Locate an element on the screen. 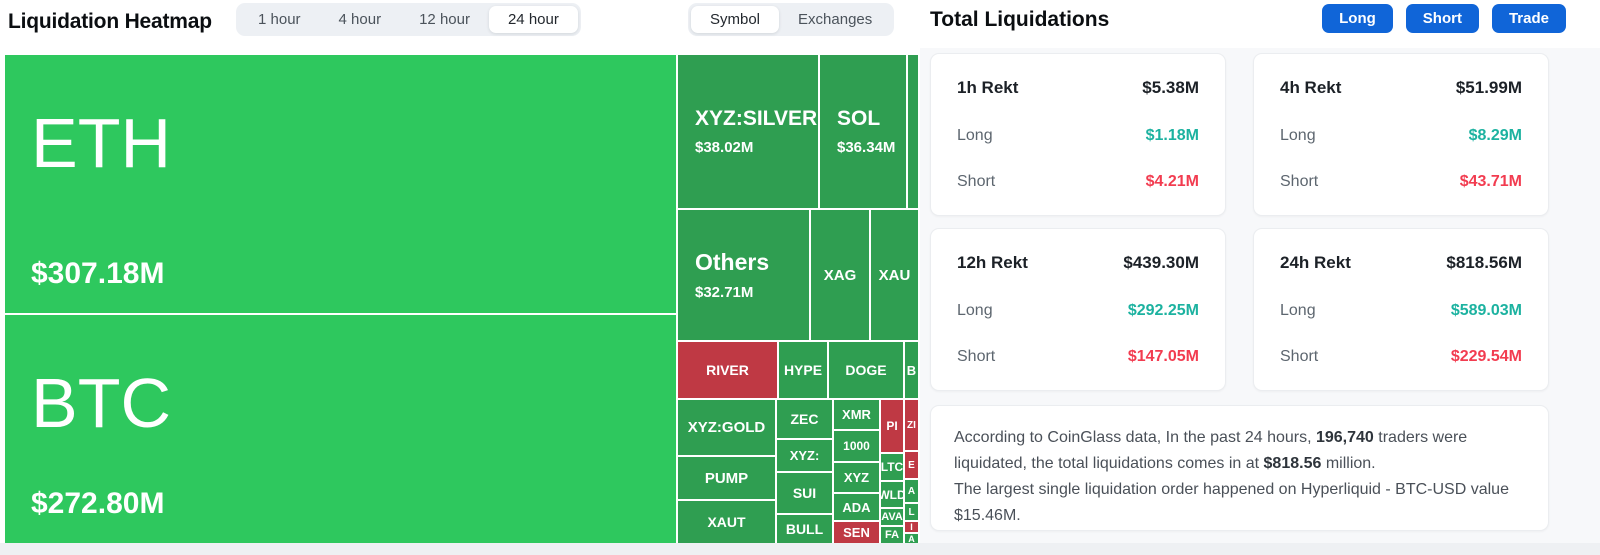 Image resolution: width=1600 pixels, height=555 pixels. tile-label: XAUT is located at coordinates (726, 522).